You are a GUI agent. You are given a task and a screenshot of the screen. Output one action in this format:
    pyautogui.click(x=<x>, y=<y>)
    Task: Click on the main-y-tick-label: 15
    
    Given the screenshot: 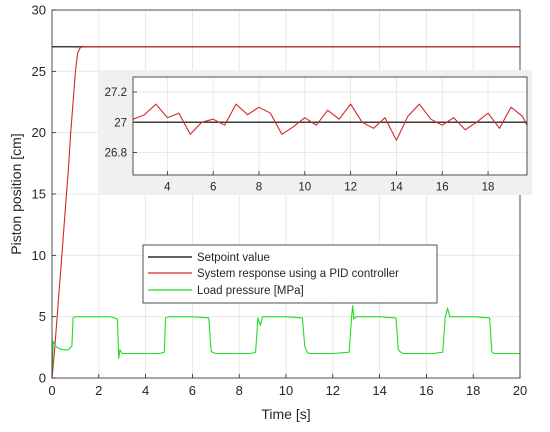 What is the action you would take?
    pyautogui.click(x=39, y=194)
    